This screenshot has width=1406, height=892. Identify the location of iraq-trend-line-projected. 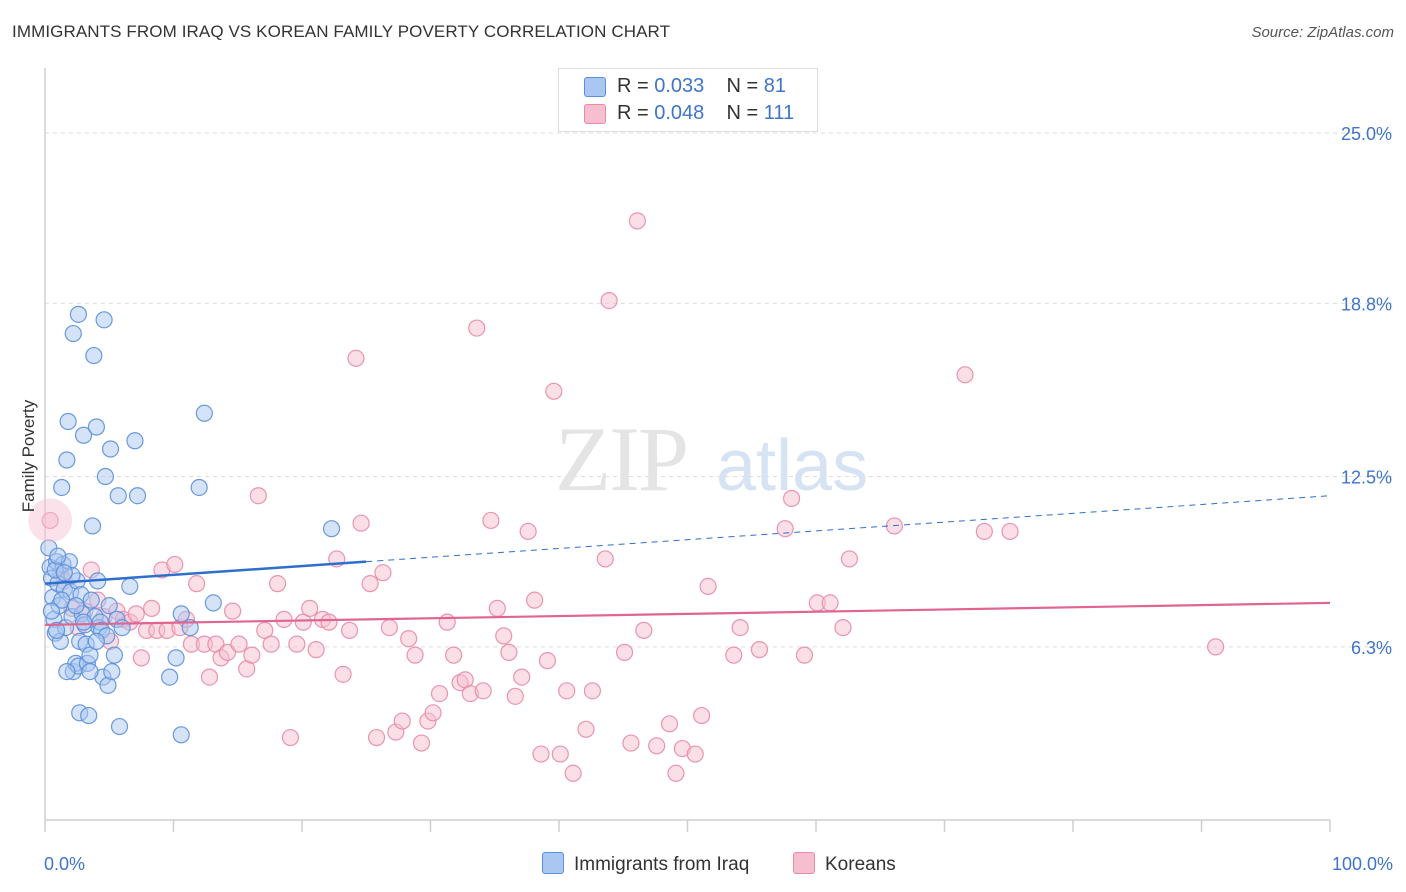
(848, 529).